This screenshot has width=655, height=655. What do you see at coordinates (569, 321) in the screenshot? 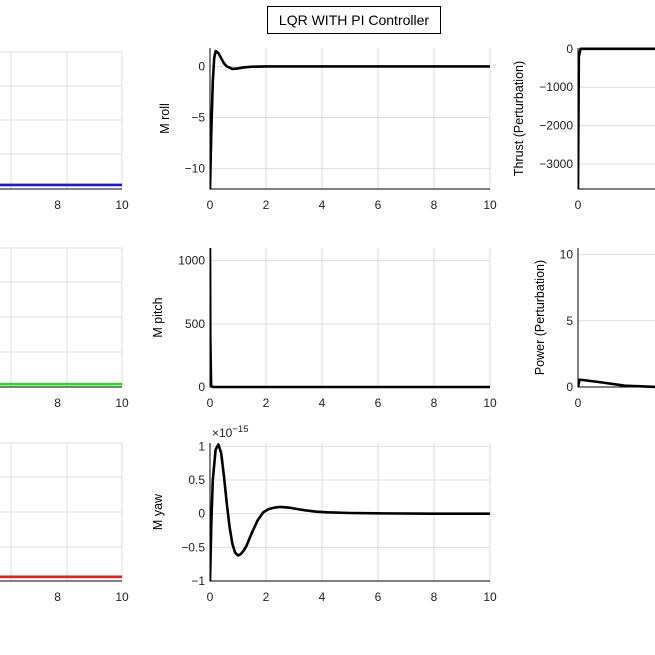
I see `y-tick-label: 5` at bounding box center [569, 321].